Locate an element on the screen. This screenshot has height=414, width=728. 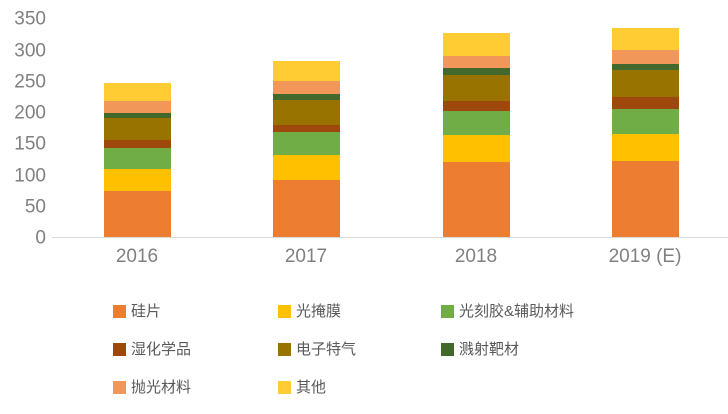
legend-label: 抛光材料 is located at coordinates (161, 387).